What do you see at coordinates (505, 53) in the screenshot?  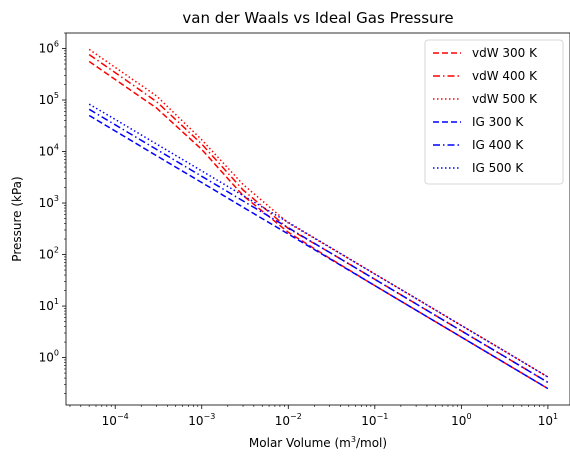 I see `legend-label: vdW 300 K` at bounding box center [505, 53].